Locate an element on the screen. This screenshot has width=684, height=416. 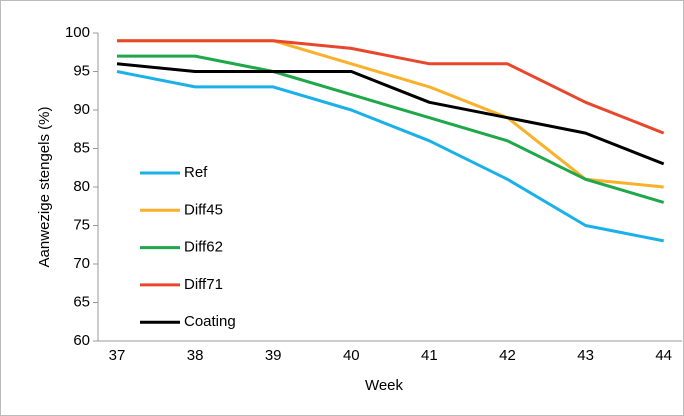
legend-label: Coating is located at coordinates (210, 321).